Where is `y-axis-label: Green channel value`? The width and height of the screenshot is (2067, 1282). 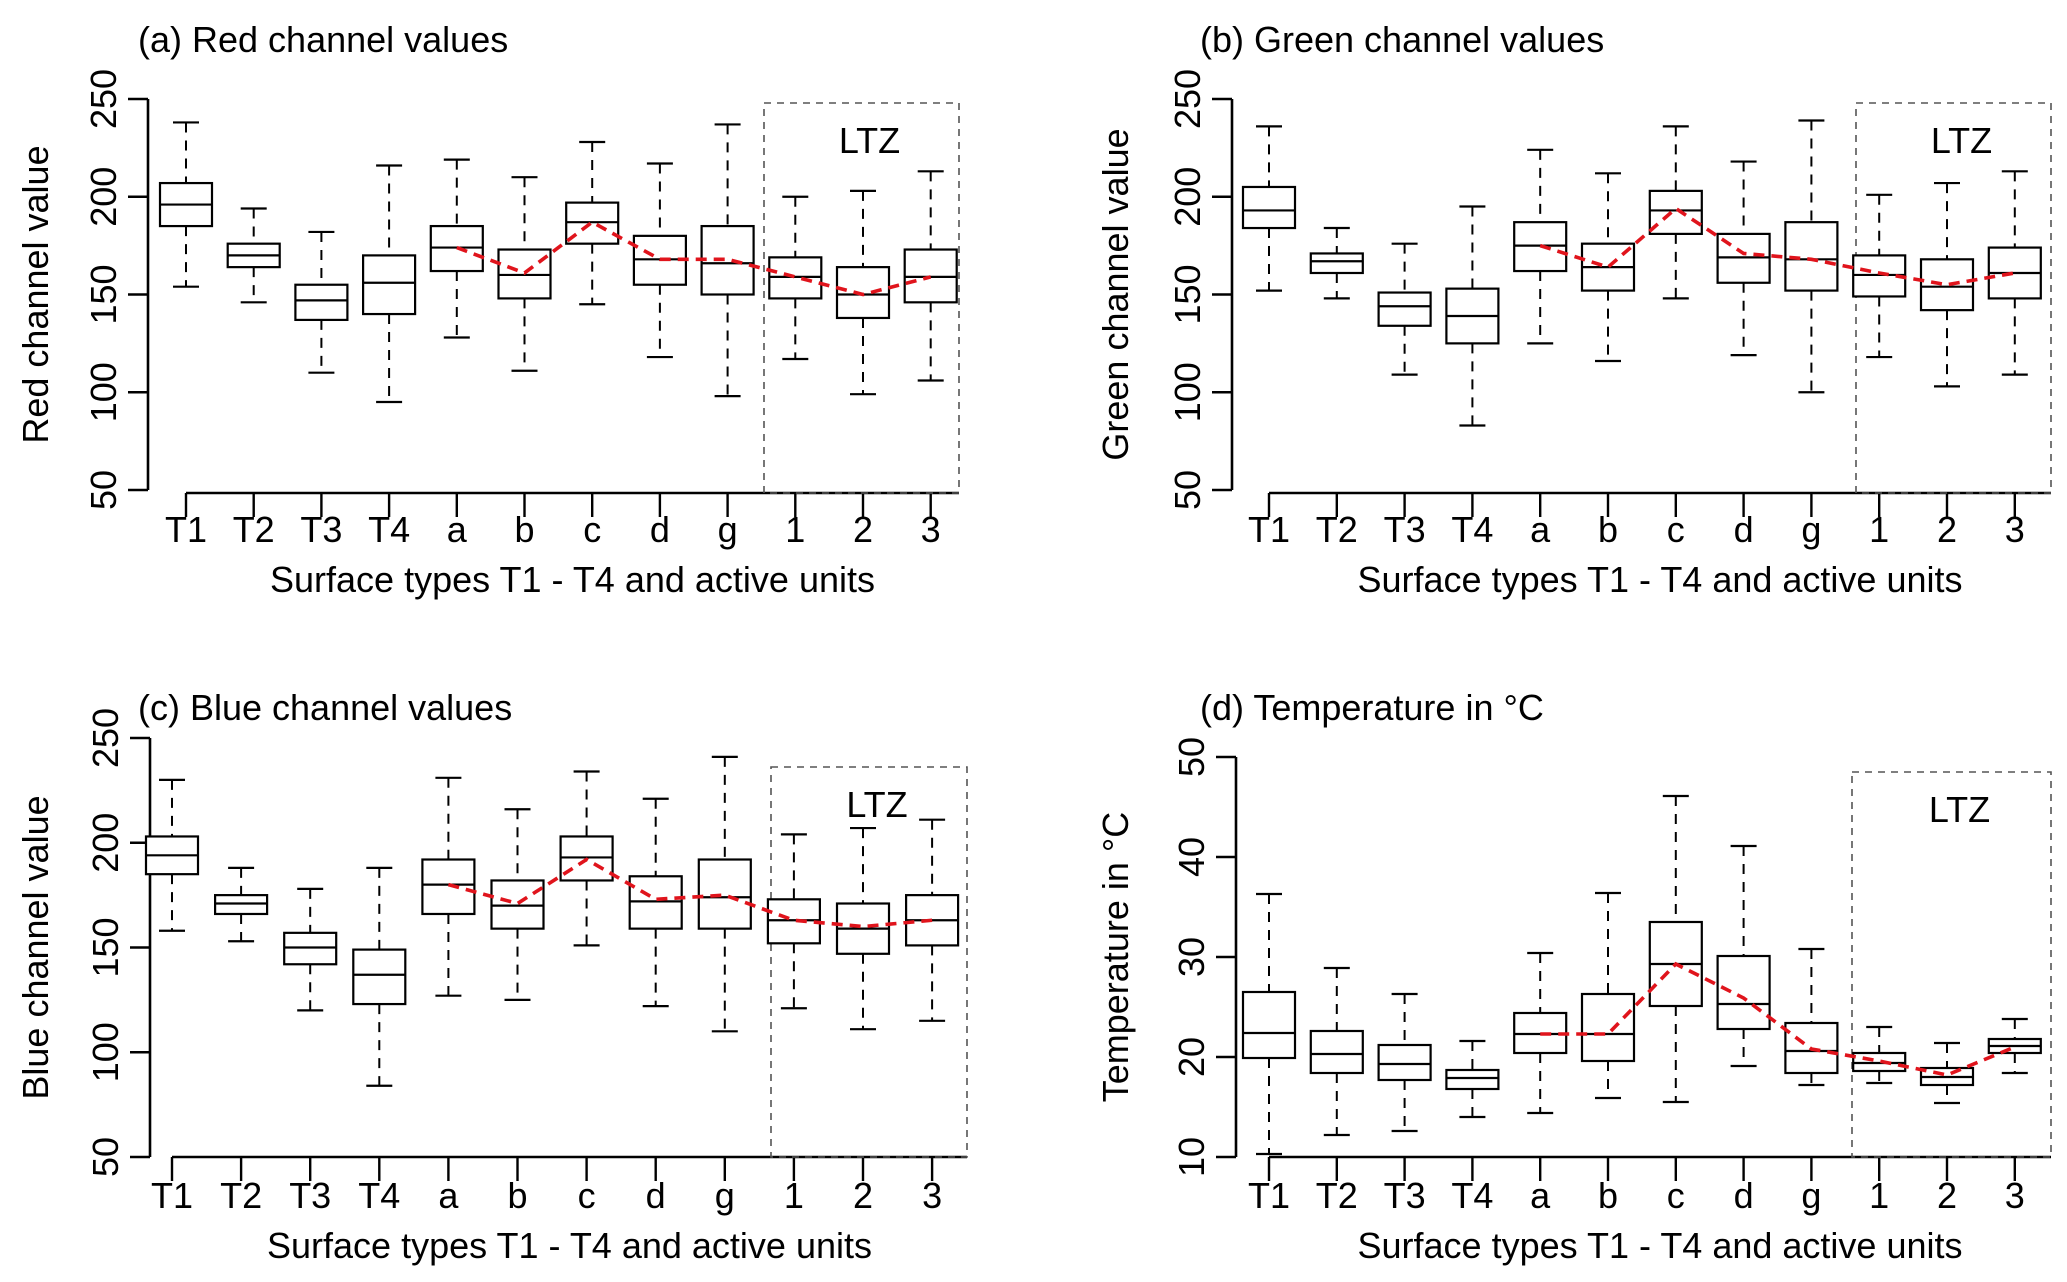 y-axis-label: Green channel value is located at coordinates (1115, 294).